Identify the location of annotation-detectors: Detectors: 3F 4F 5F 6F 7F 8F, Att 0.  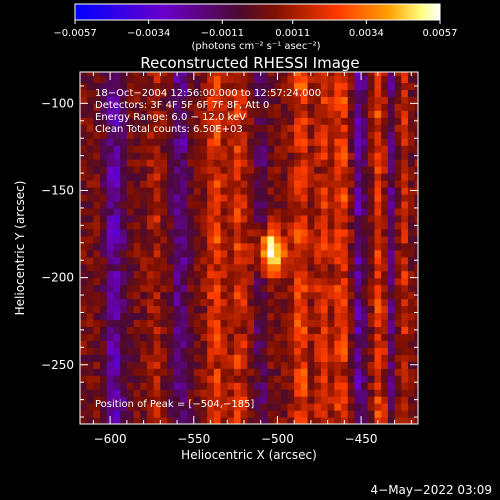
(182, 105).